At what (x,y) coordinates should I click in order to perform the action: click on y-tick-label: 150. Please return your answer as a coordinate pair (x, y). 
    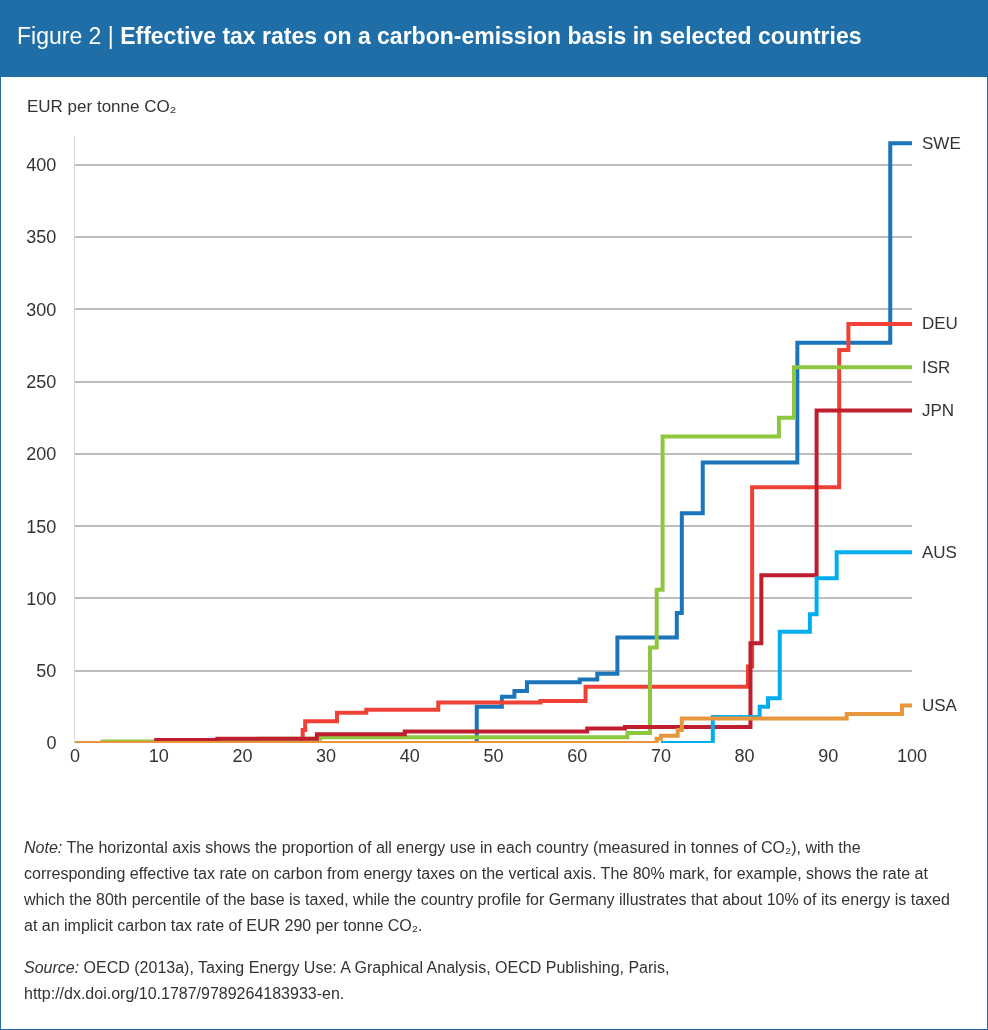
    Looking at the image, I should click on (41, 526).